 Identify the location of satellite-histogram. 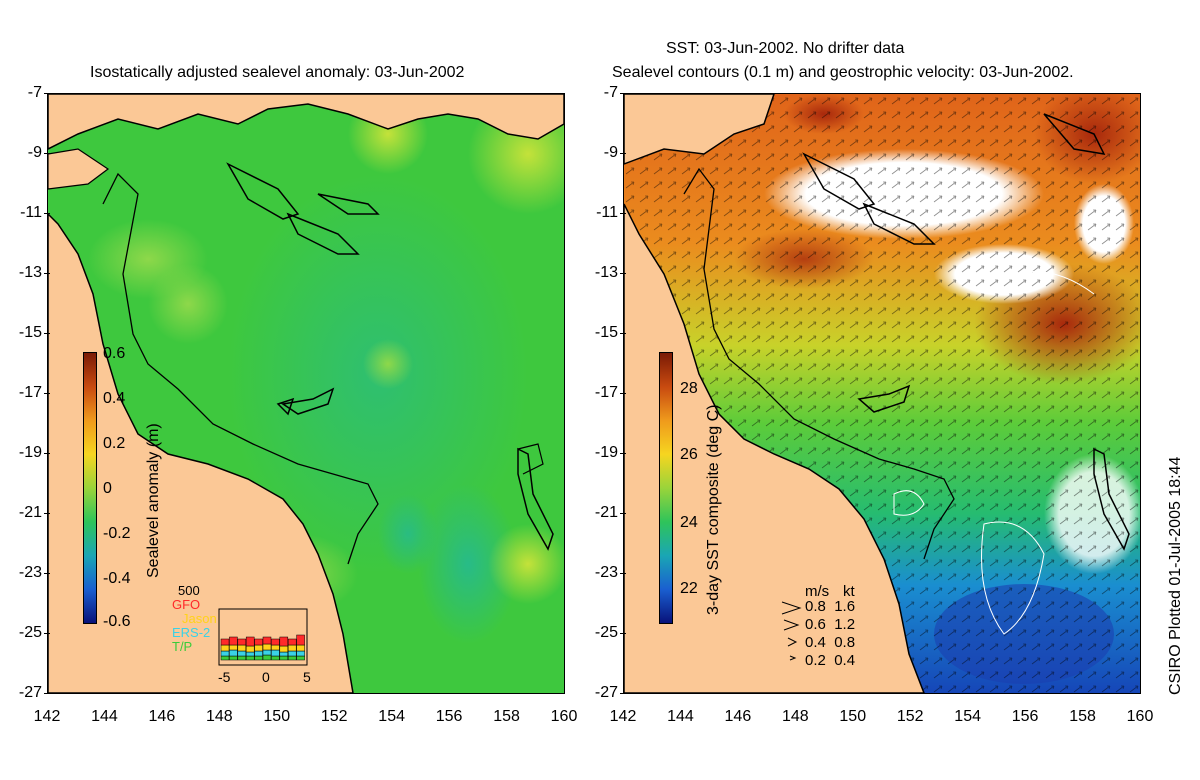
(263, 637).